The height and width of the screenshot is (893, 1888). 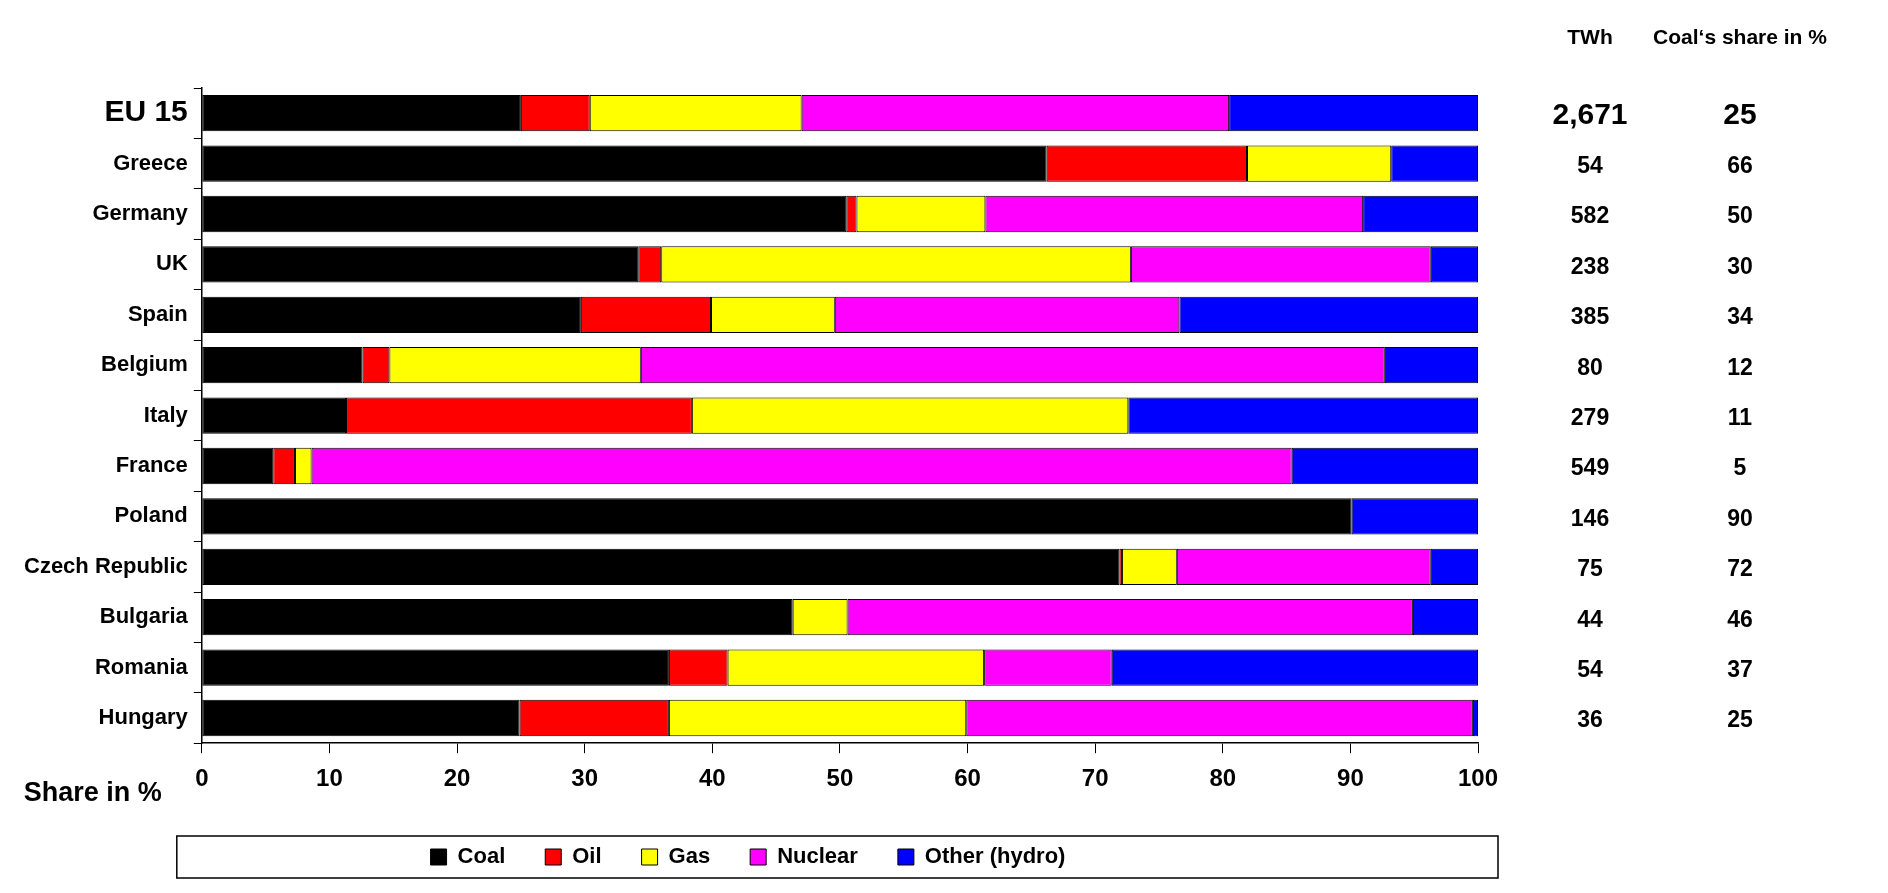 What do you see at coordinates (150, 162) in the screenshot?
I see `y-tick-label: Greece` at bounding box center [150, 162].